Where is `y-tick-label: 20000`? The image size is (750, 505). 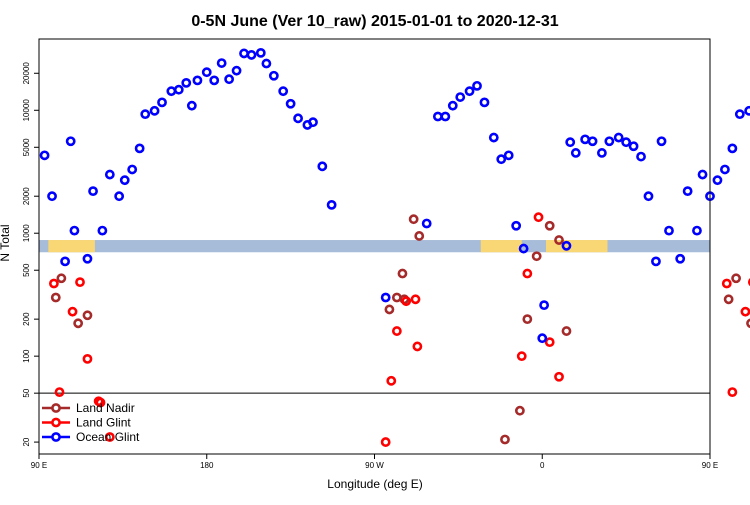
y-tick-label: 20000 is located at coordinates (26, 73).